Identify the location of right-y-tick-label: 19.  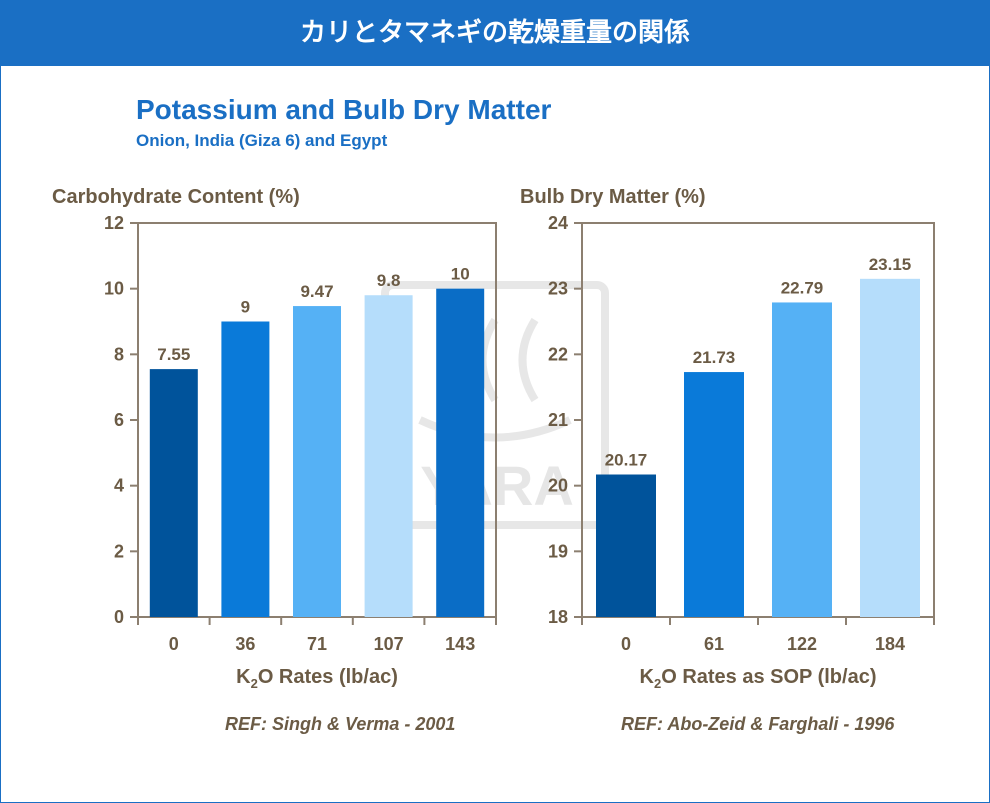
(558, 551).